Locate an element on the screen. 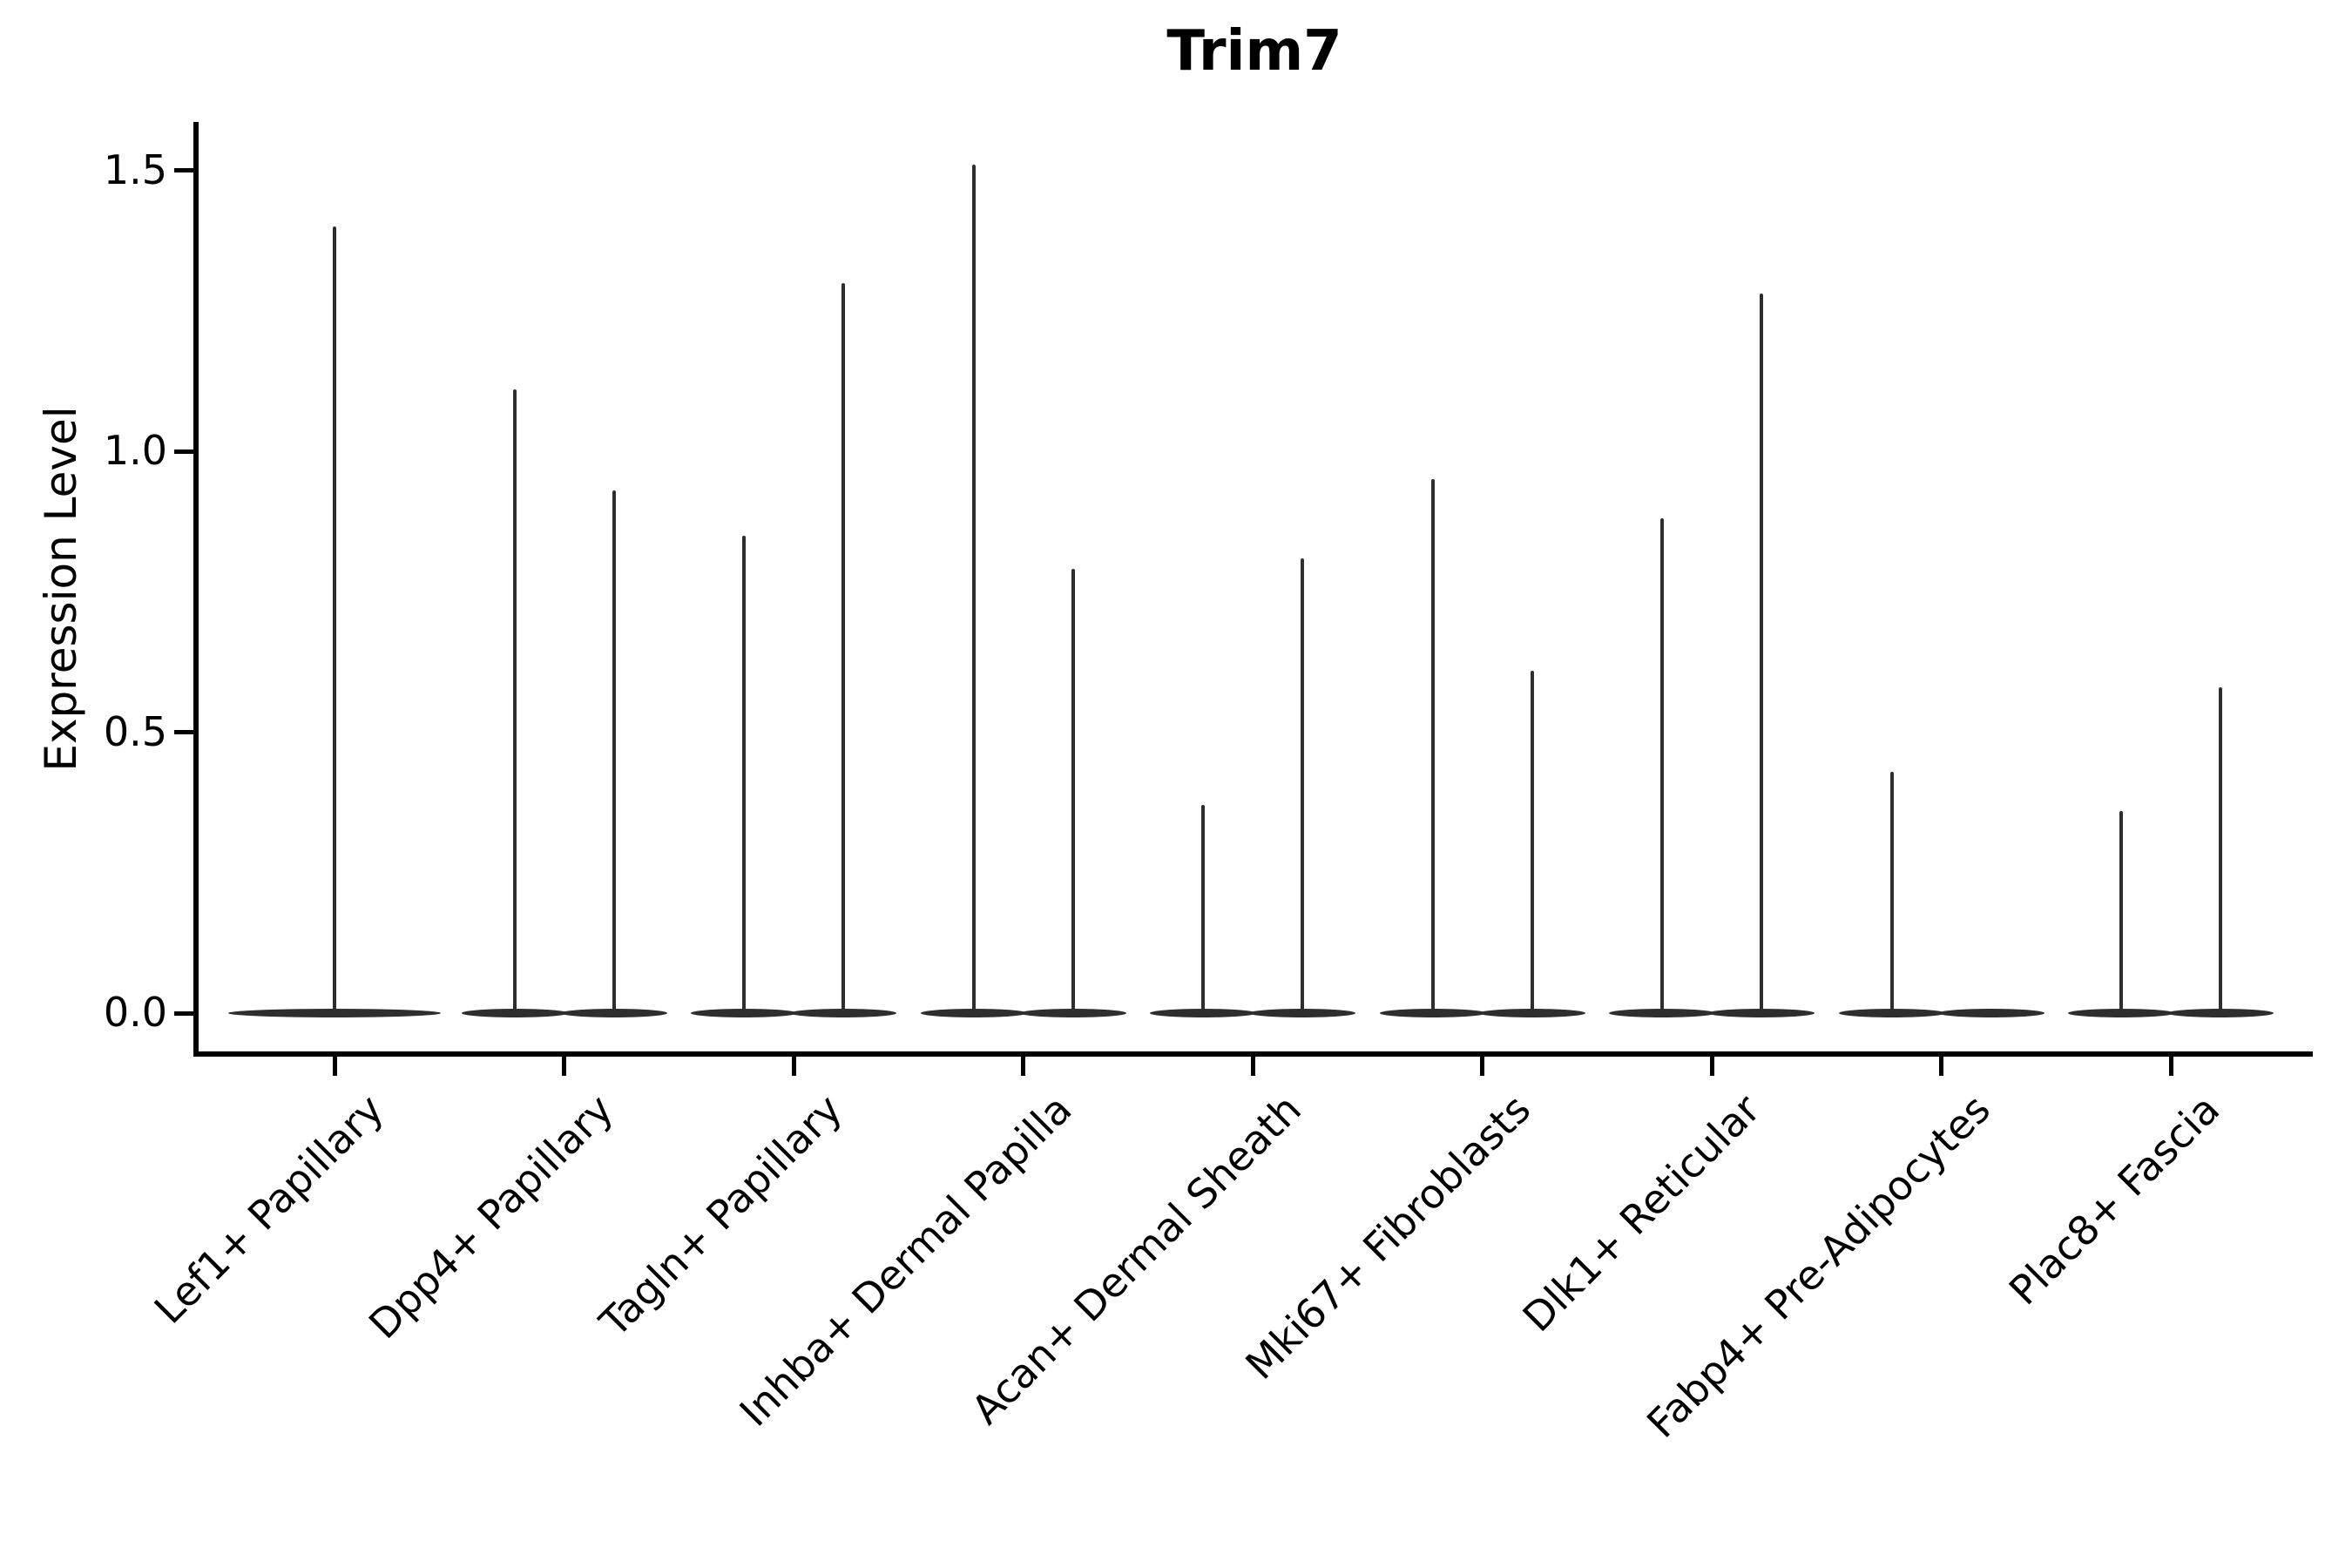 The height and width of the screenshot is (1568, 2352). y-tick-label: 1.0 is located at coordinates (135, 450).